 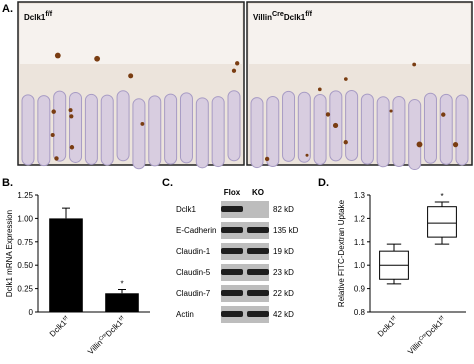 What do you see at coordinates (25, 265) in the screenshot?
I see `y-tick-label: 0.50` at bounding box center [25, 265].